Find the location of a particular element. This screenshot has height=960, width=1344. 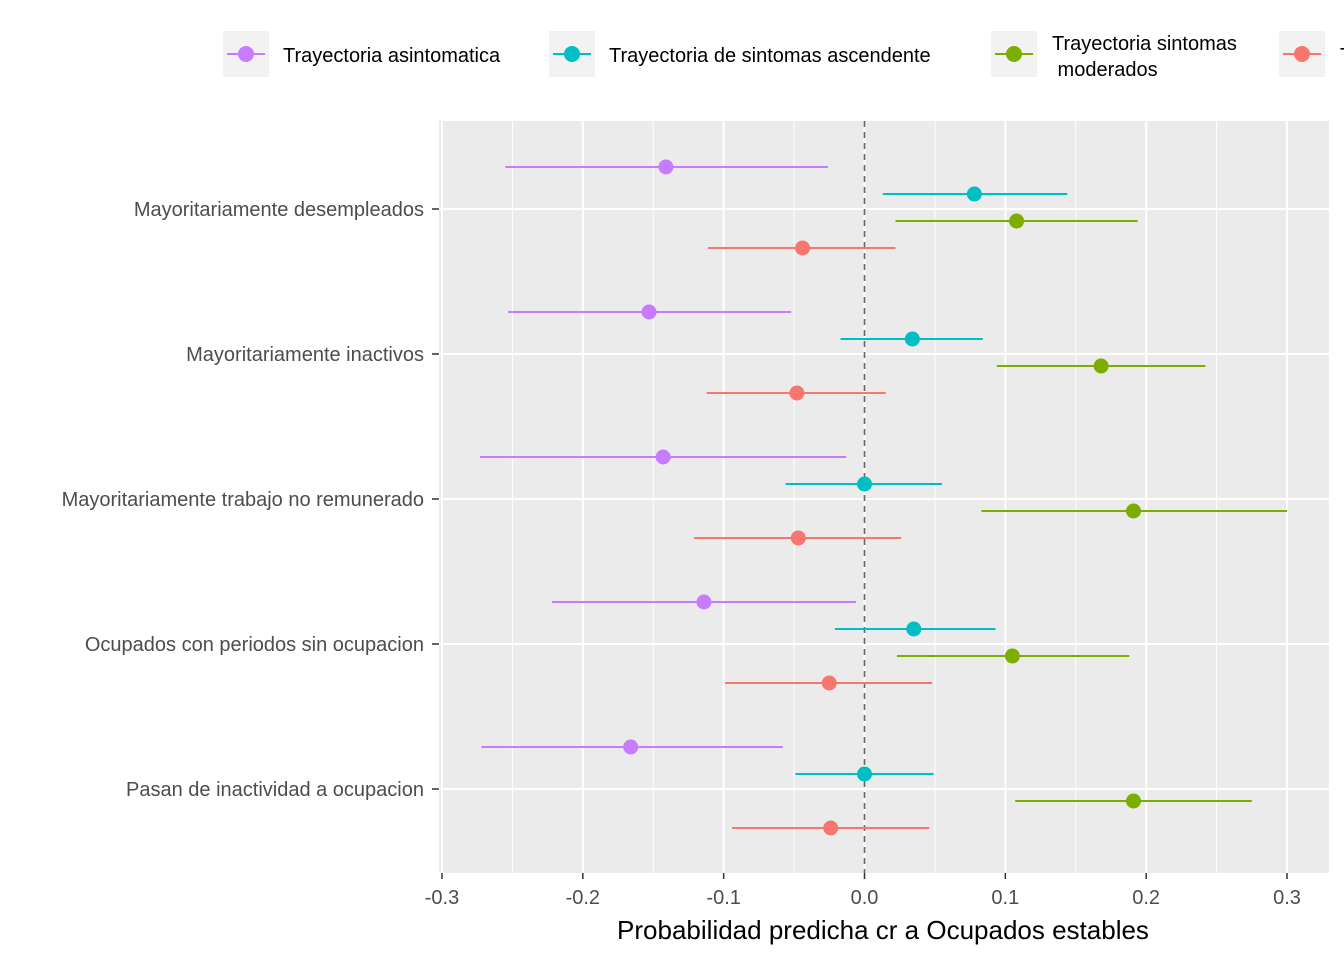

legend-item: Trayectoria de sintomas ascendente is located at coordinates (740, 54).